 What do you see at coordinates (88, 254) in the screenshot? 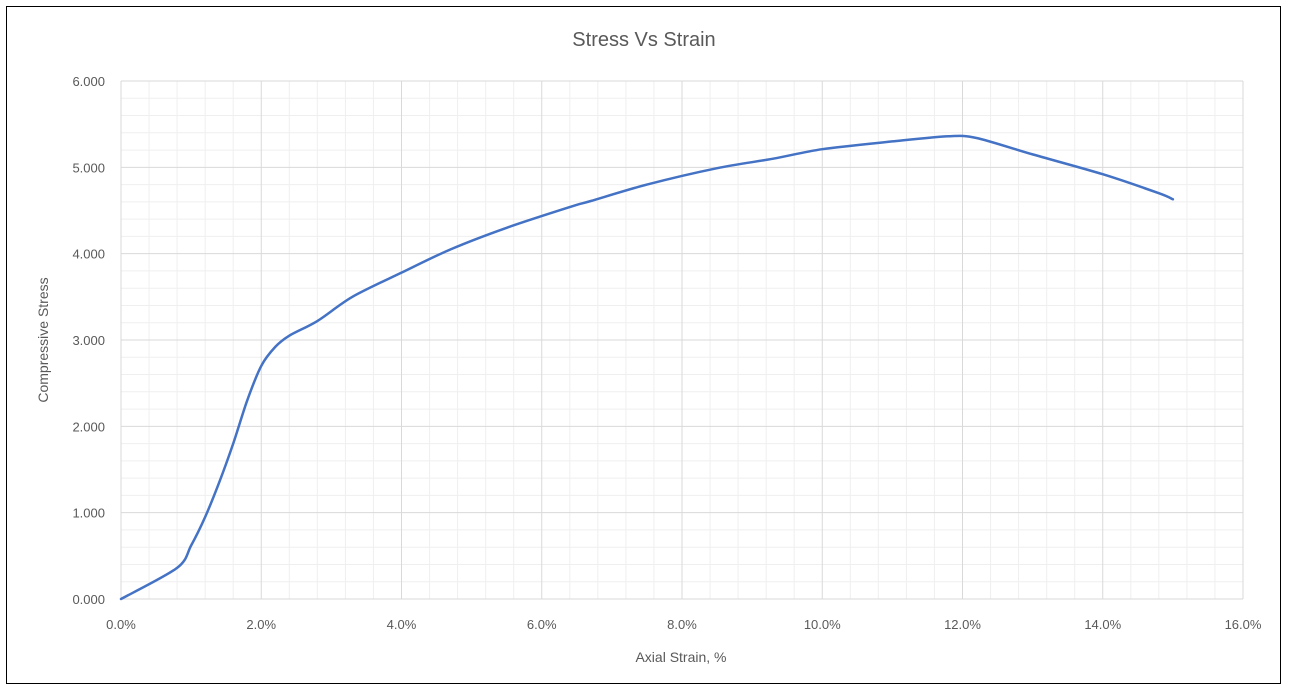
I see `y-tick-label: 4.000` at bounding box center [88, 254].